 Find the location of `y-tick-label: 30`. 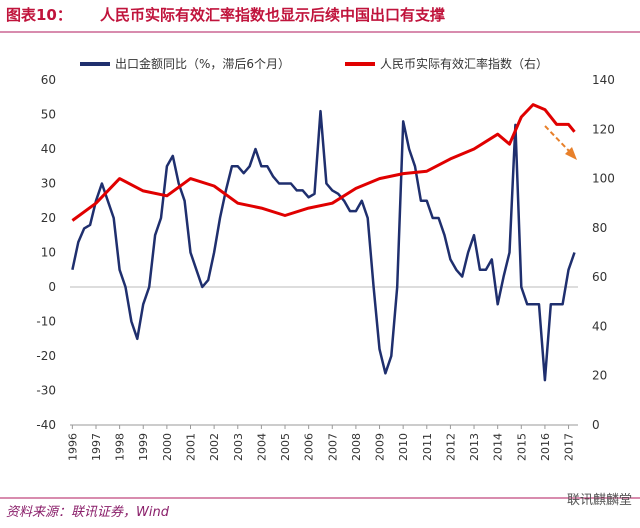

y-tick-label: 30 is located at coordinates (48, 184).